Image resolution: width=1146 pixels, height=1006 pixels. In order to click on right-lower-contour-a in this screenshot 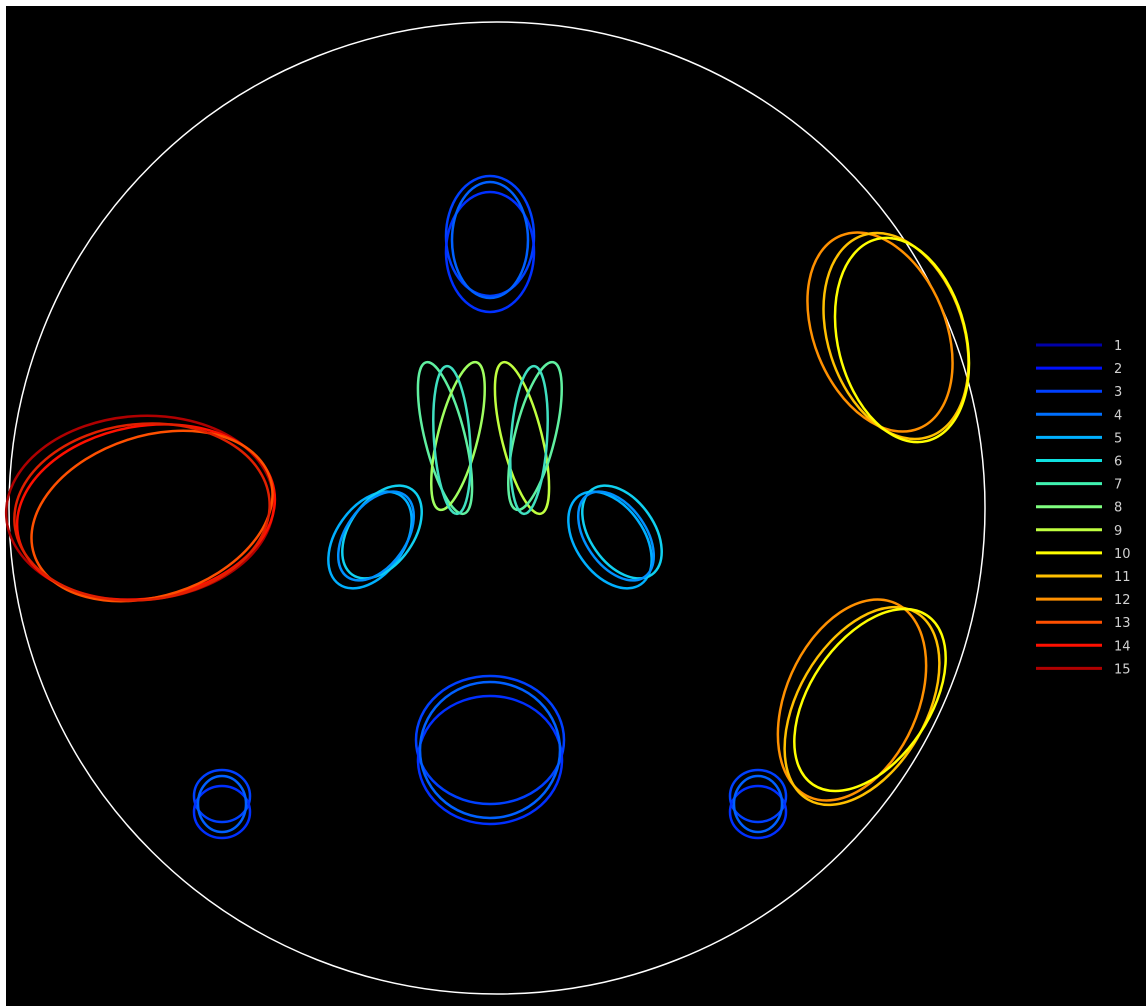, I will do `click(852, 700)`.